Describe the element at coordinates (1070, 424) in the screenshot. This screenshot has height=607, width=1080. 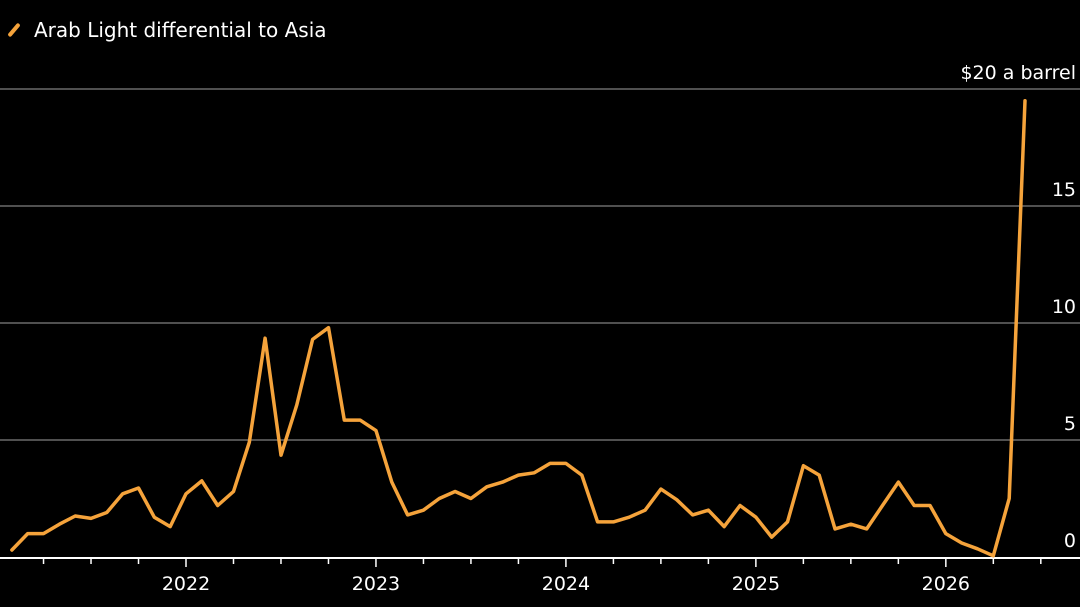
I see `y-tick-label: 5` at that location.